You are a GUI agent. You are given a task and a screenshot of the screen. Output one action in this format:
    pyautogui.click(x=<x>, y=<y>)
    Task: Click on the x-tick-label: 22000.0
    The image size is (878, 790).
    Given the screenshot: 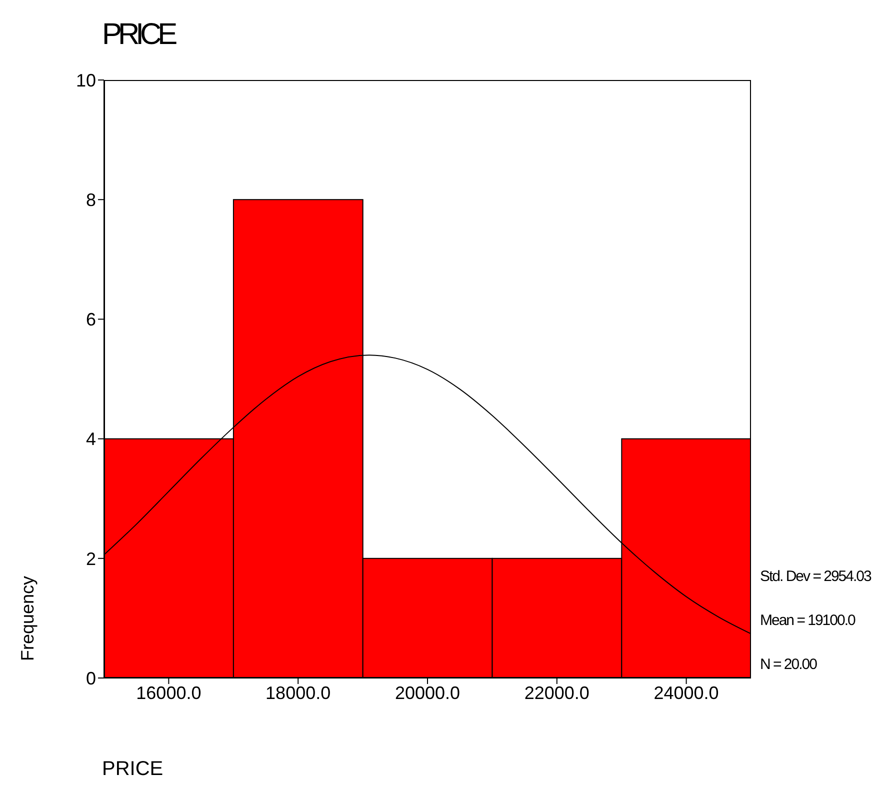 What is the action you would take?
    pyautogui.click(x=557, y=692)
    